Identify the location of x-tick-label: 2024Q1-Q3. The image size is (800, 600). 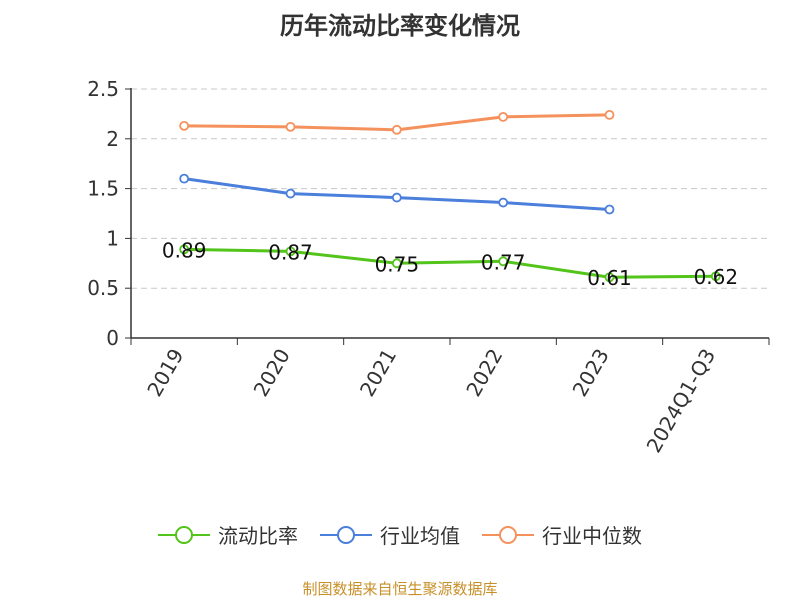
(680, 401).